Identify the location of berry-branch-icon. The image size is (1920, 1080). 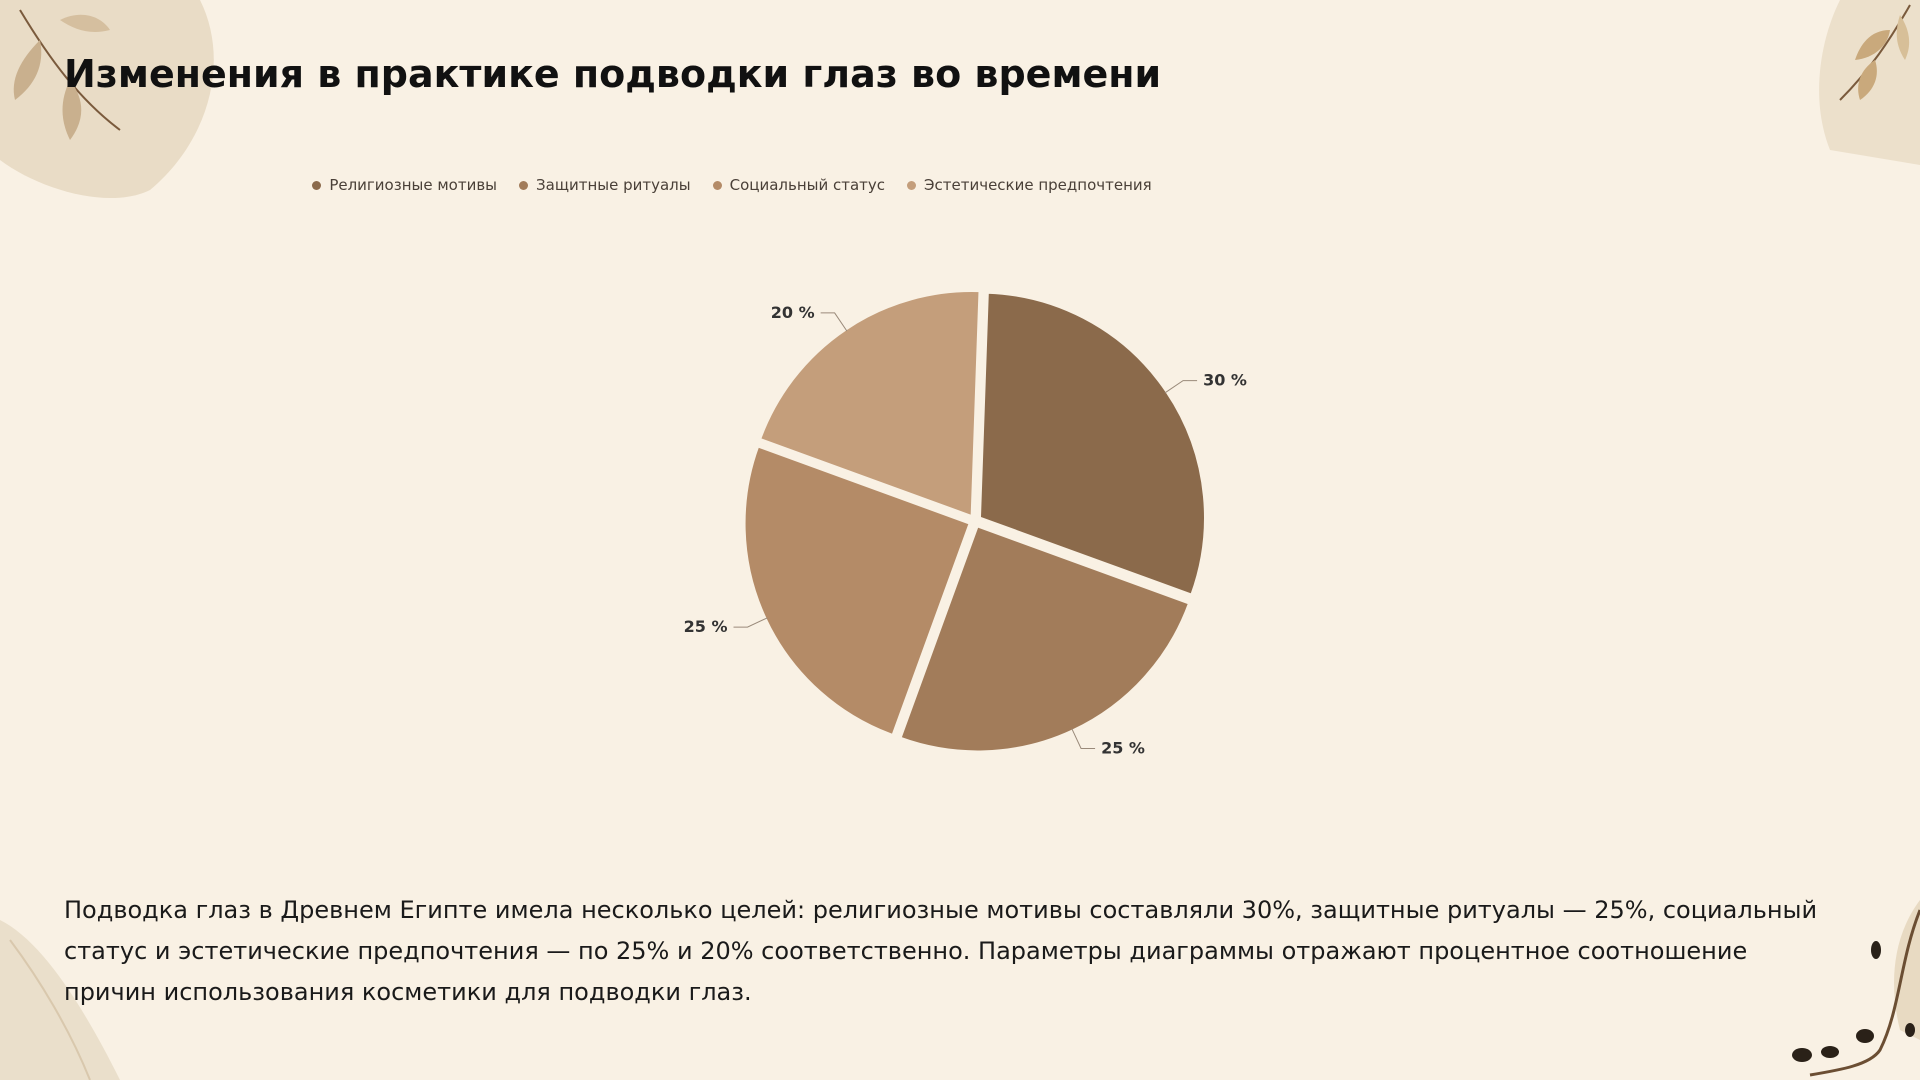
(1856, 988).